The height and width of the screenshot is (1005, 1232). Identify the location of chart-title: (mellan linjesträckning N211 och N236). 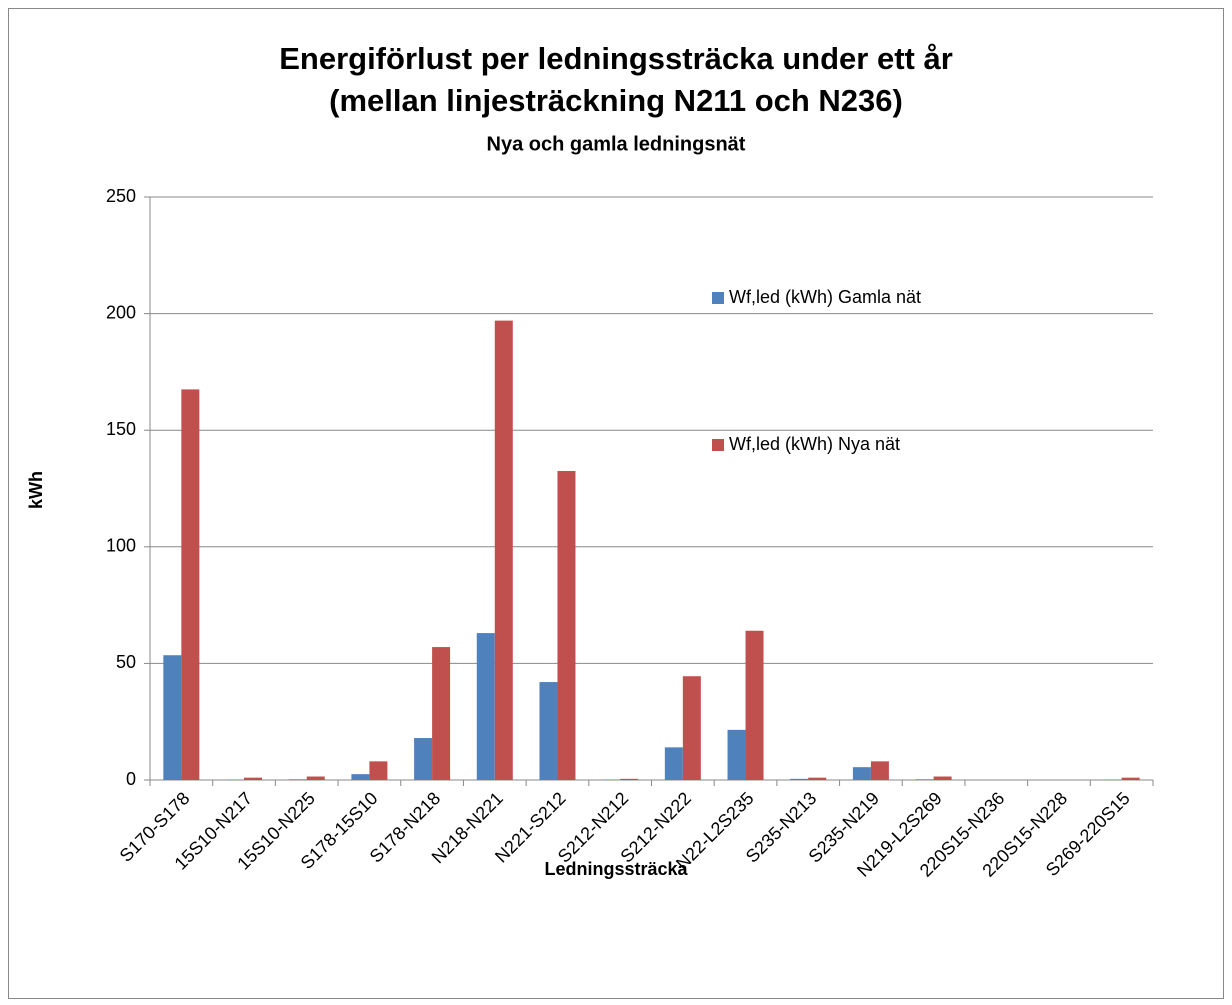
(616, 100).